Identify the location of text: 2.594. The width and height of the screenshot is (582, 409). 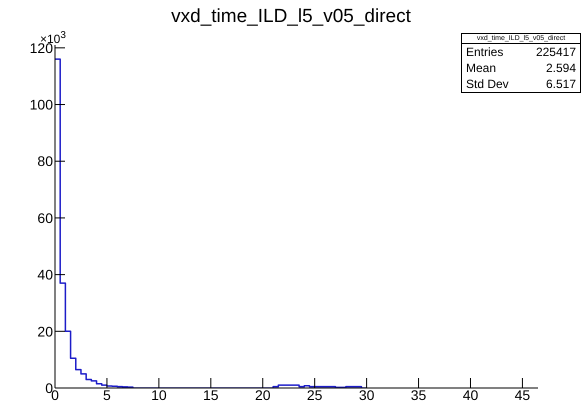
(561, 68).